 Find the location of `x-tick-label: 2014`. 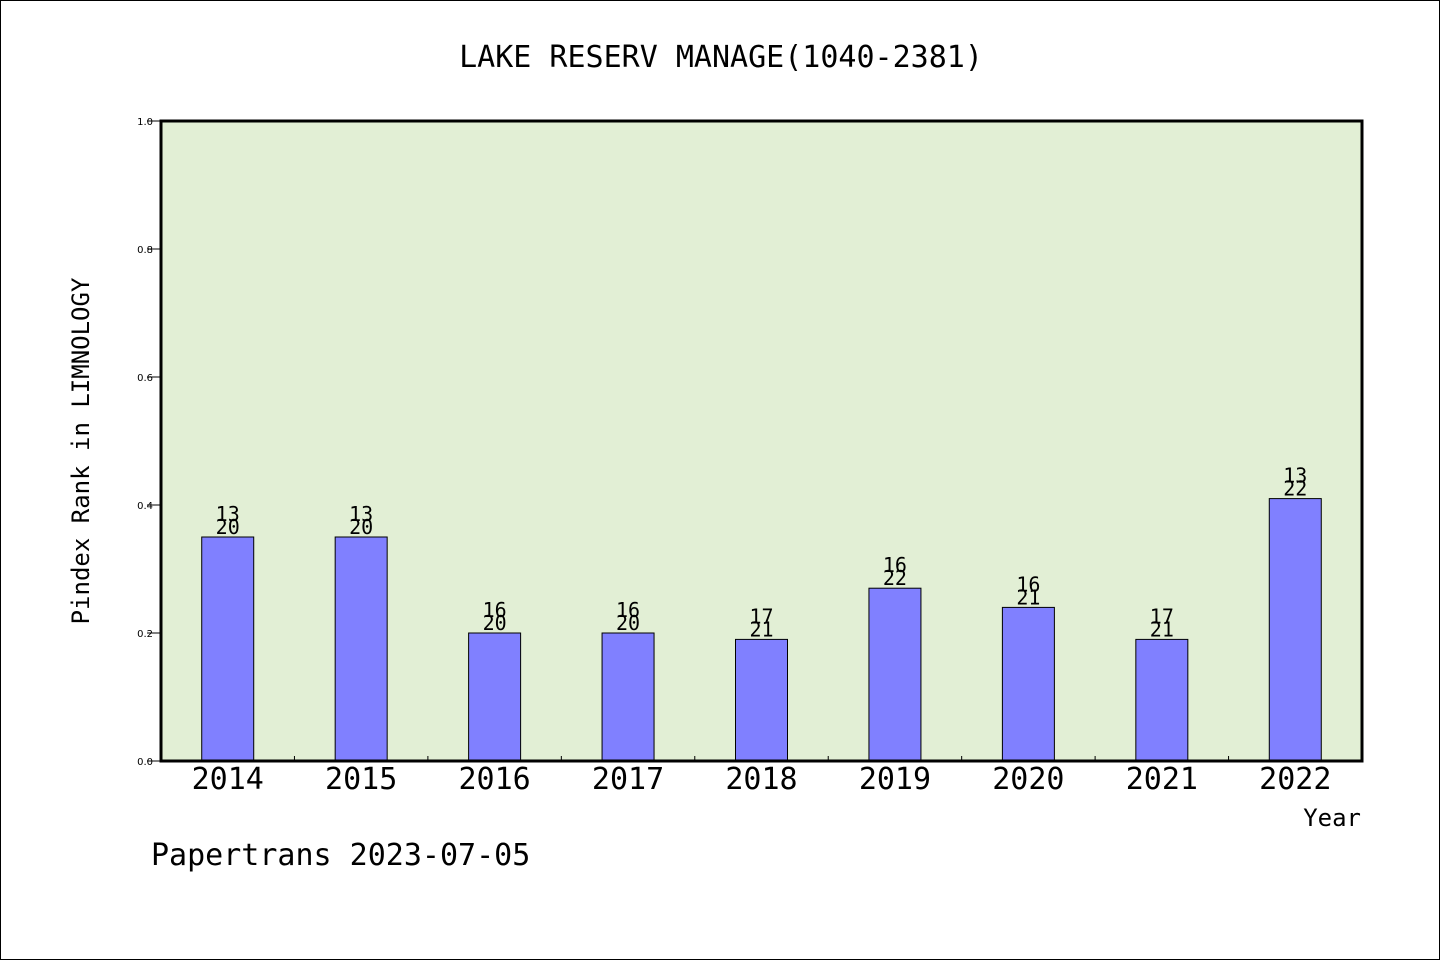

x-tick-label: 2014 is located at coordinates (228, 779).